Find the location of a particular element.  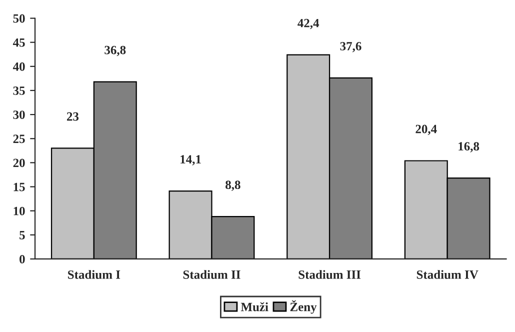

y-tick-label: 0 is located at coordinates (22, 259).